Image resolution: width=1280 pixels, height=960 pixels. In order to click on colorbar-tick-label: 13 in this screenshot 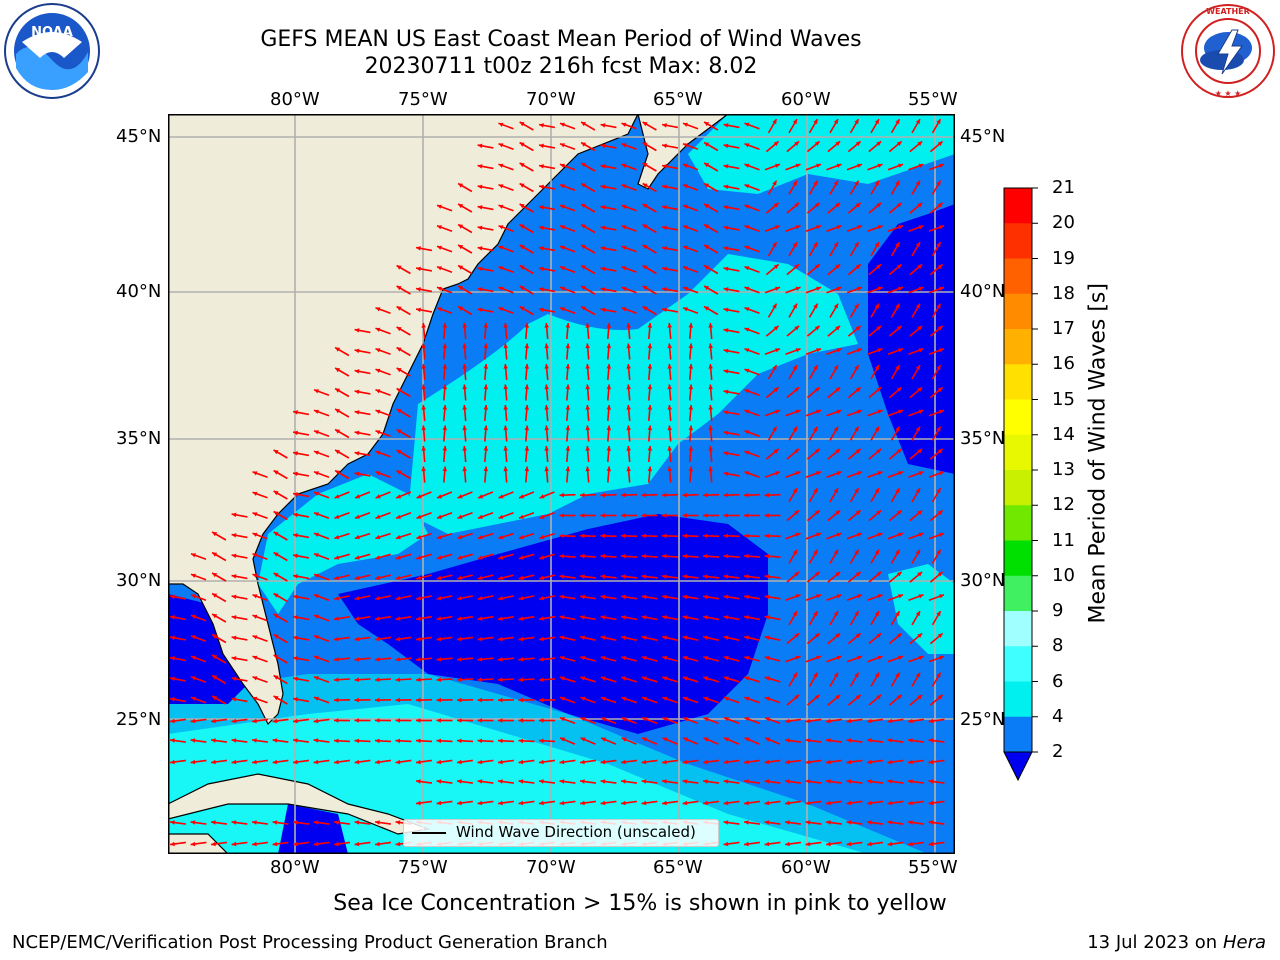, I will do `click(1063, 469)`.